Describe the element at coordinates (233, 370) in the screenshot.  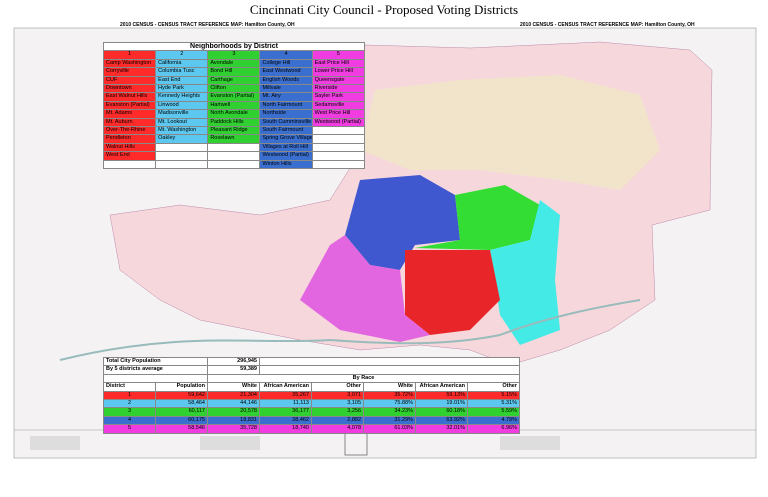
I see `value: 59,389` at that location.